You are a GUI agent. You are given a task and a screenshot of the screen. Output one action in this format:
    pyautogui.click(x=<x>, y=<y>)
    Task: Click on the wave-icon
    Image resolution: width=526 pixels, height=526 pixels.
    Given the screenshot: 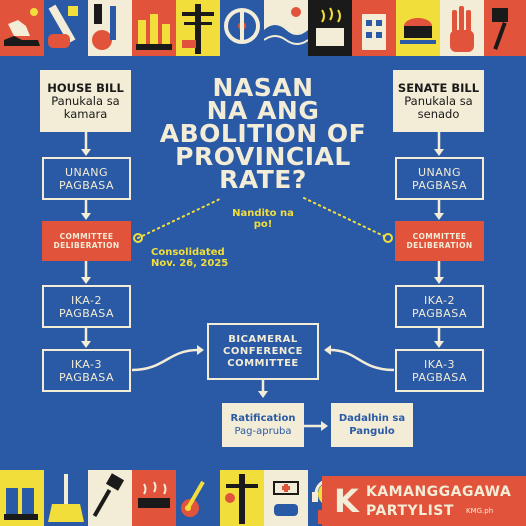 What is the action you would take?
    pyautogui.click(x=286, y=28)
    